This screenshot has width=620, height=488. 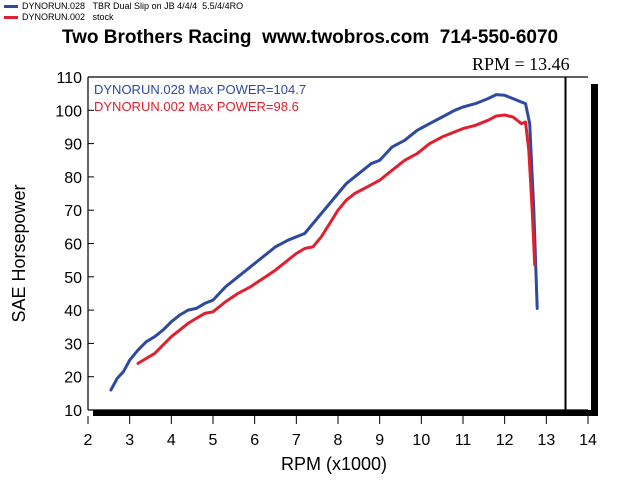 I want to click on y-tick-label: 110, so click(x=69, y=78).